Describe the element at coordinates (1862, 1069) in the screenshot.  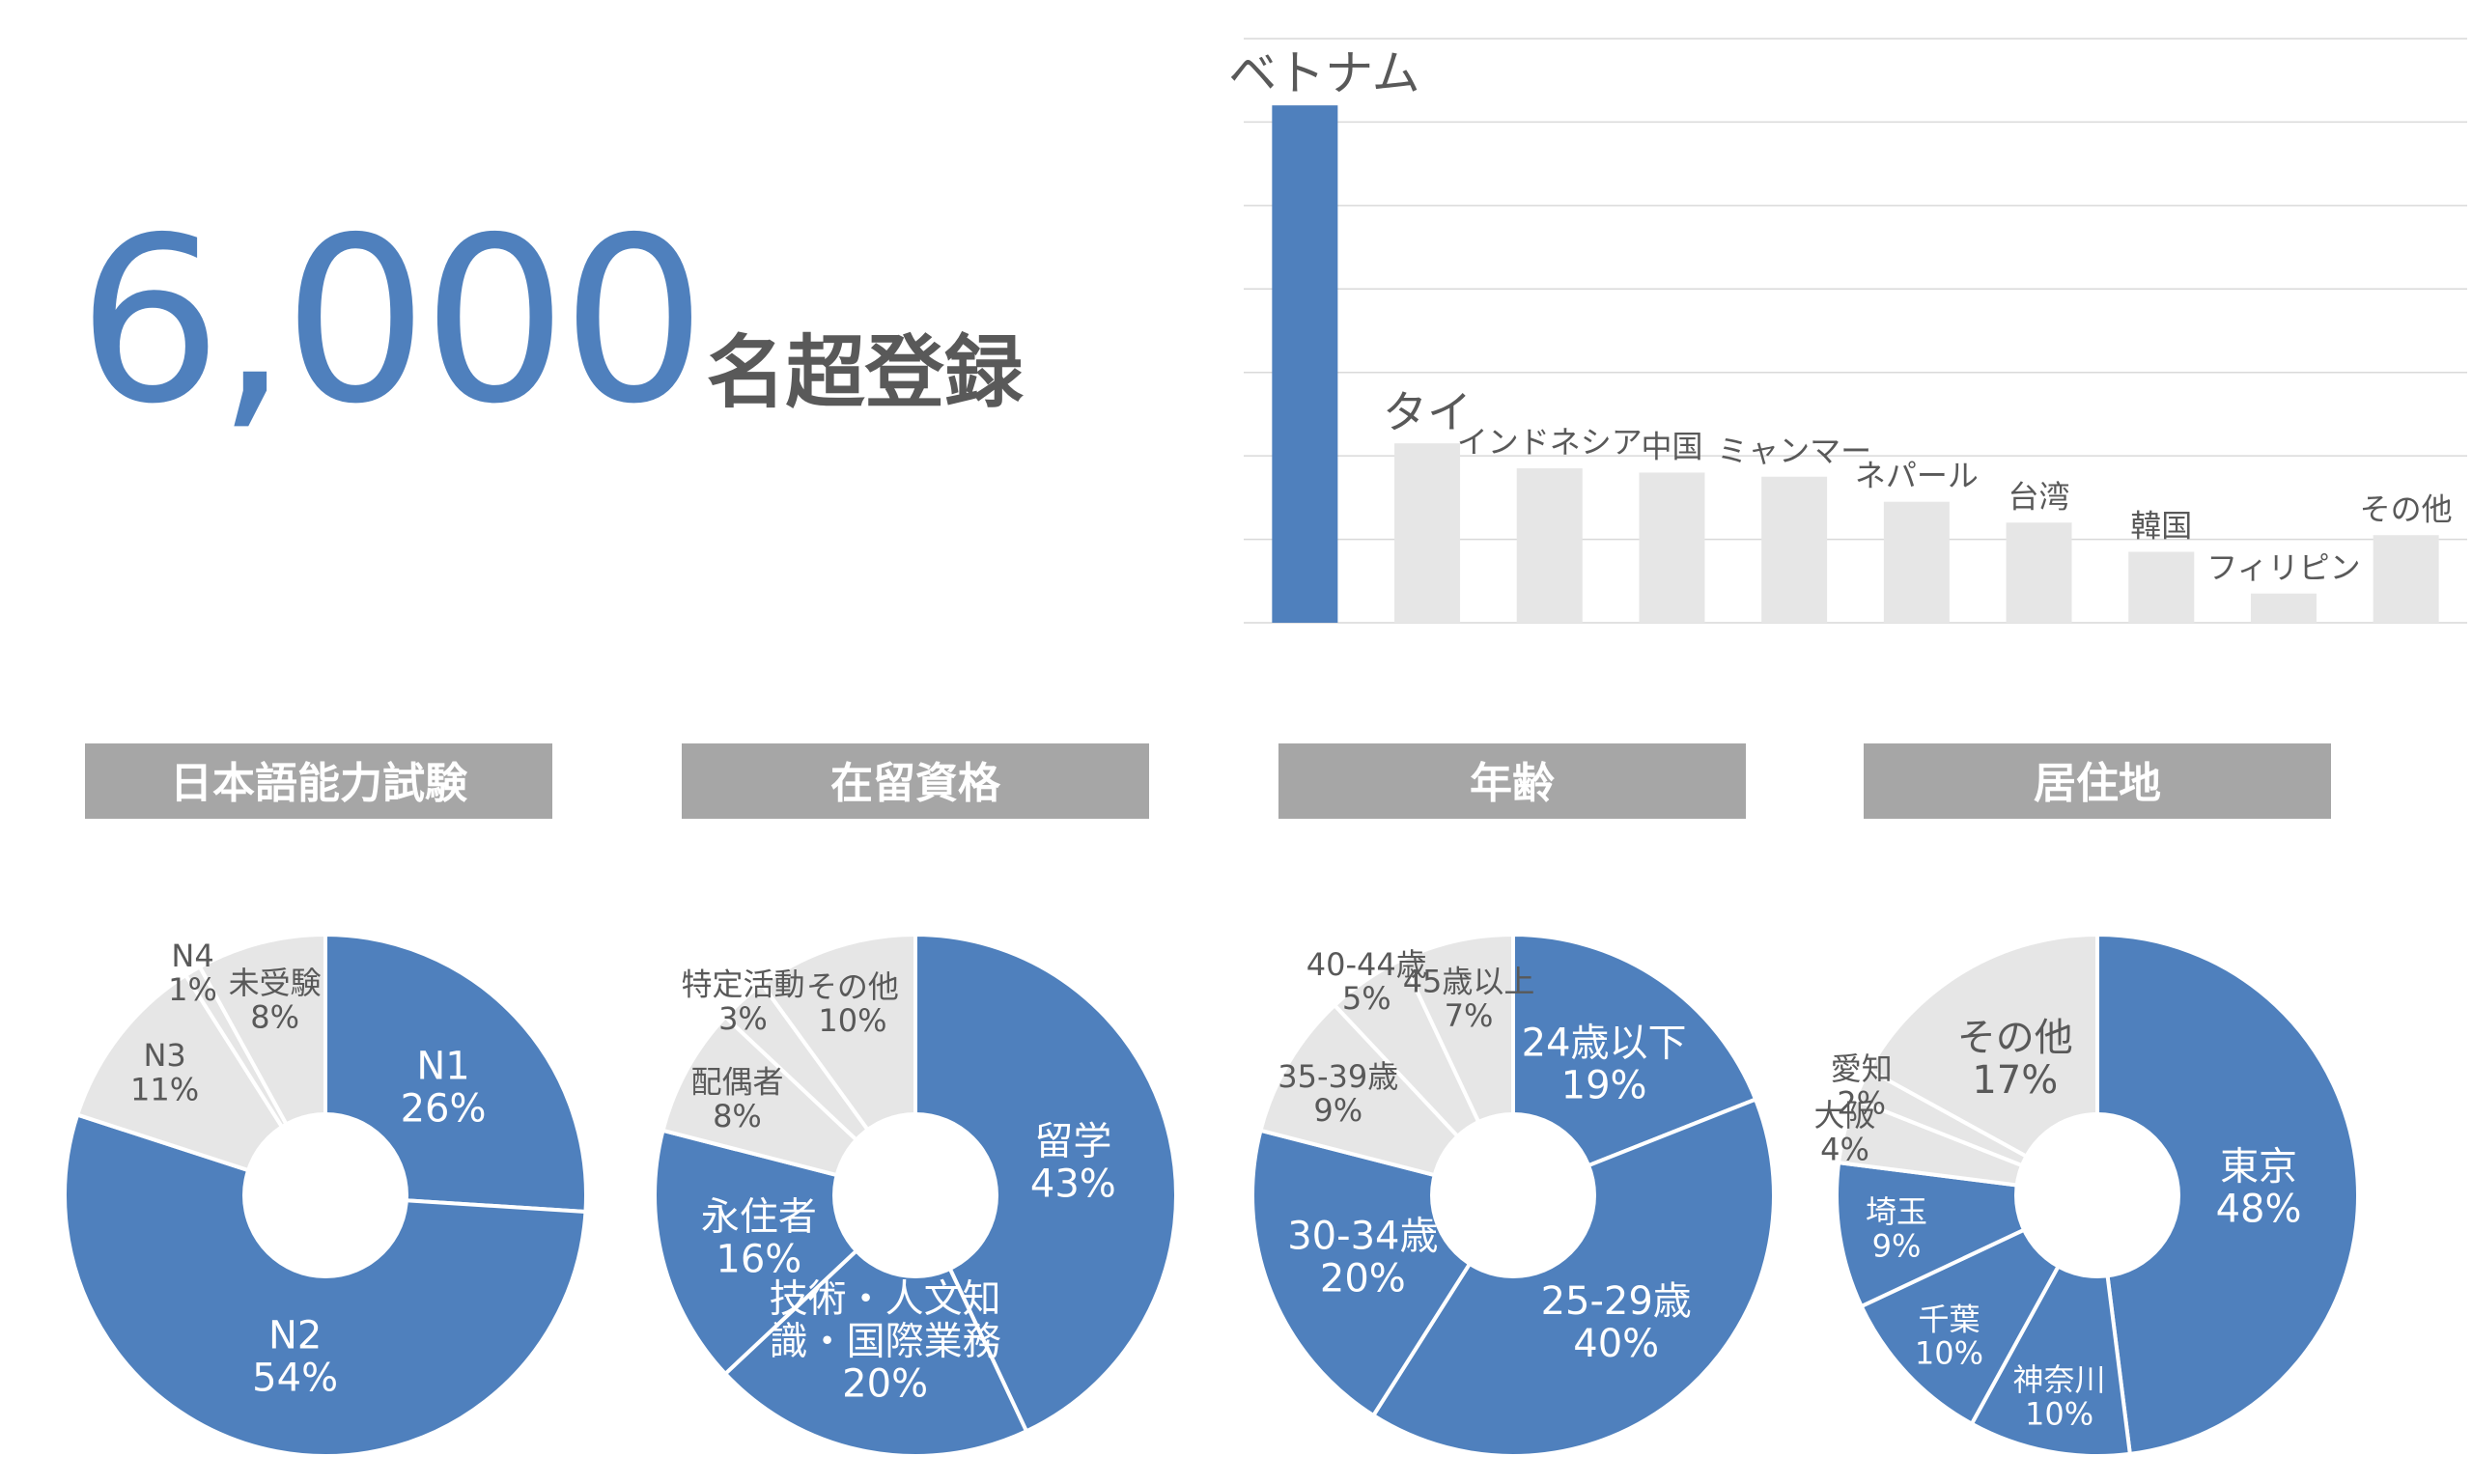
I see `slice-label: 愛知` at that location.